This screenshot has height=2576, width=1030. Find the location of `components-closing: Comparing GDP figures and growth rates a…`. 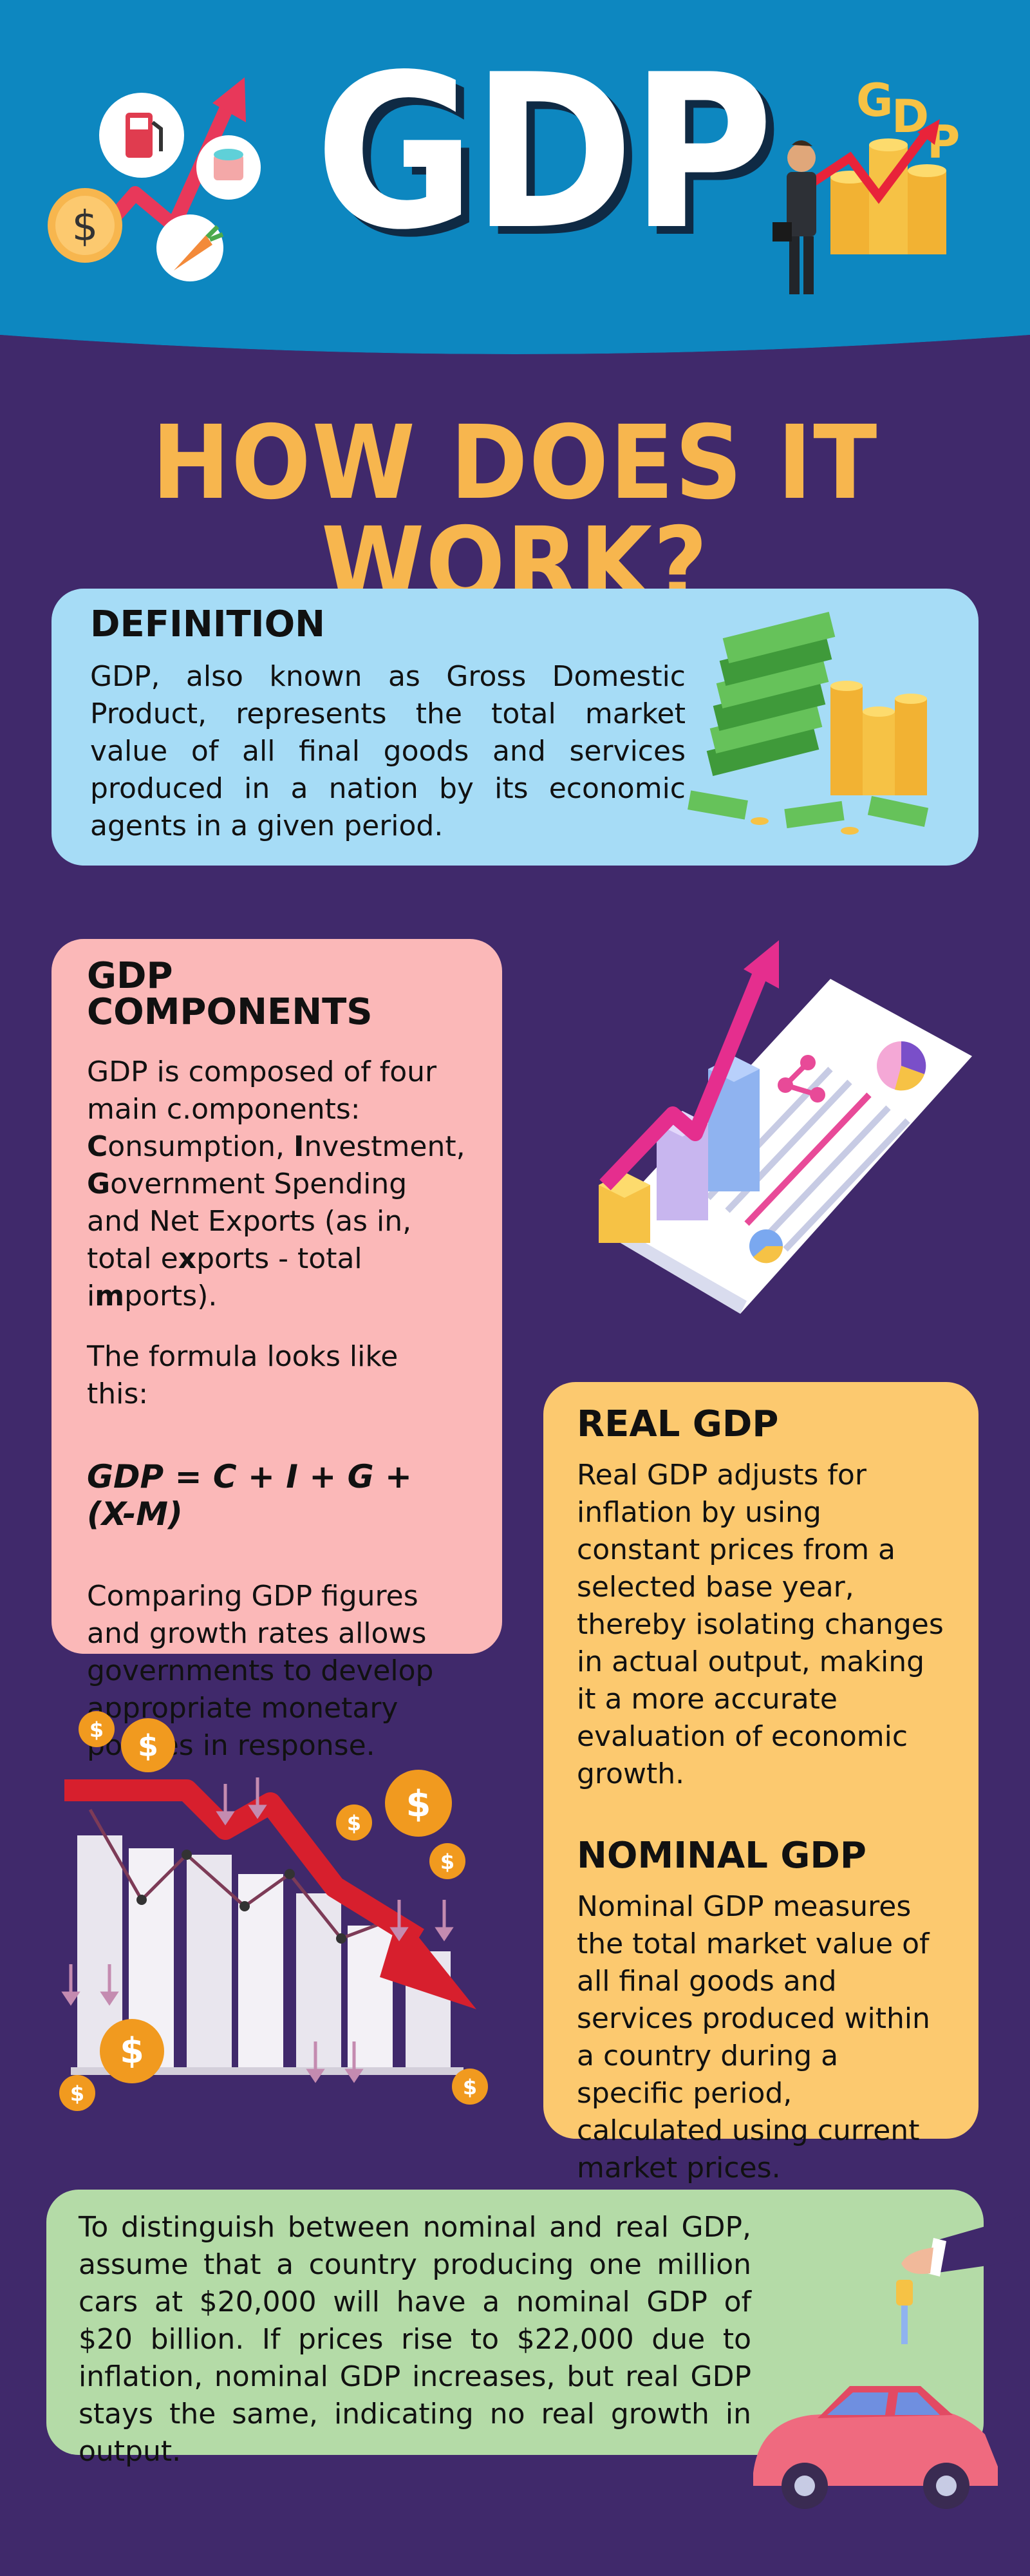

components-closing: Comparing GDP figures and growth rates a… is located at coordinates (260, 1671).